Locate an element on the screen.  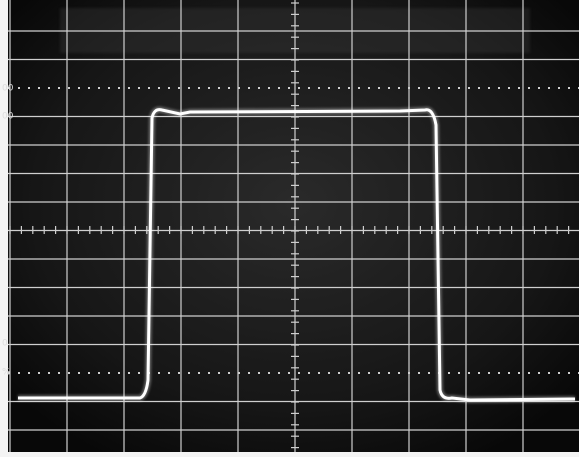
scale-label: 0 is located at coordinates (5, 344).